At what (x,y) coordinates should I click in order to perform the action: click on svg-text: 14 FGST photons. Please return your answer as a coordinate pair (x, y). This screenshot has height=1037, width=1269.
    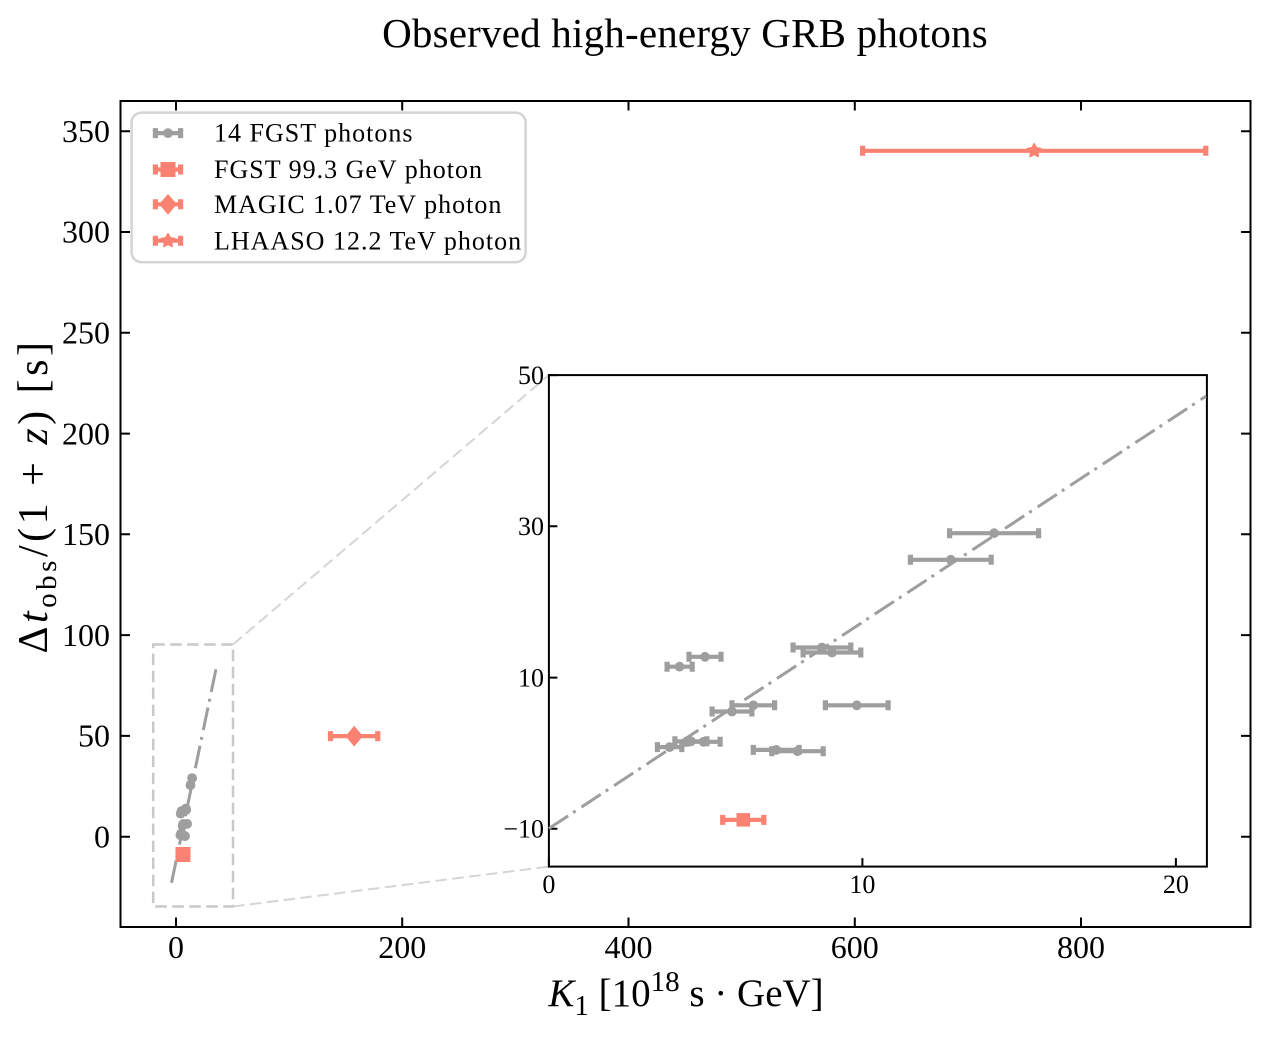
    Looking at the image, I should click on (313, 133).